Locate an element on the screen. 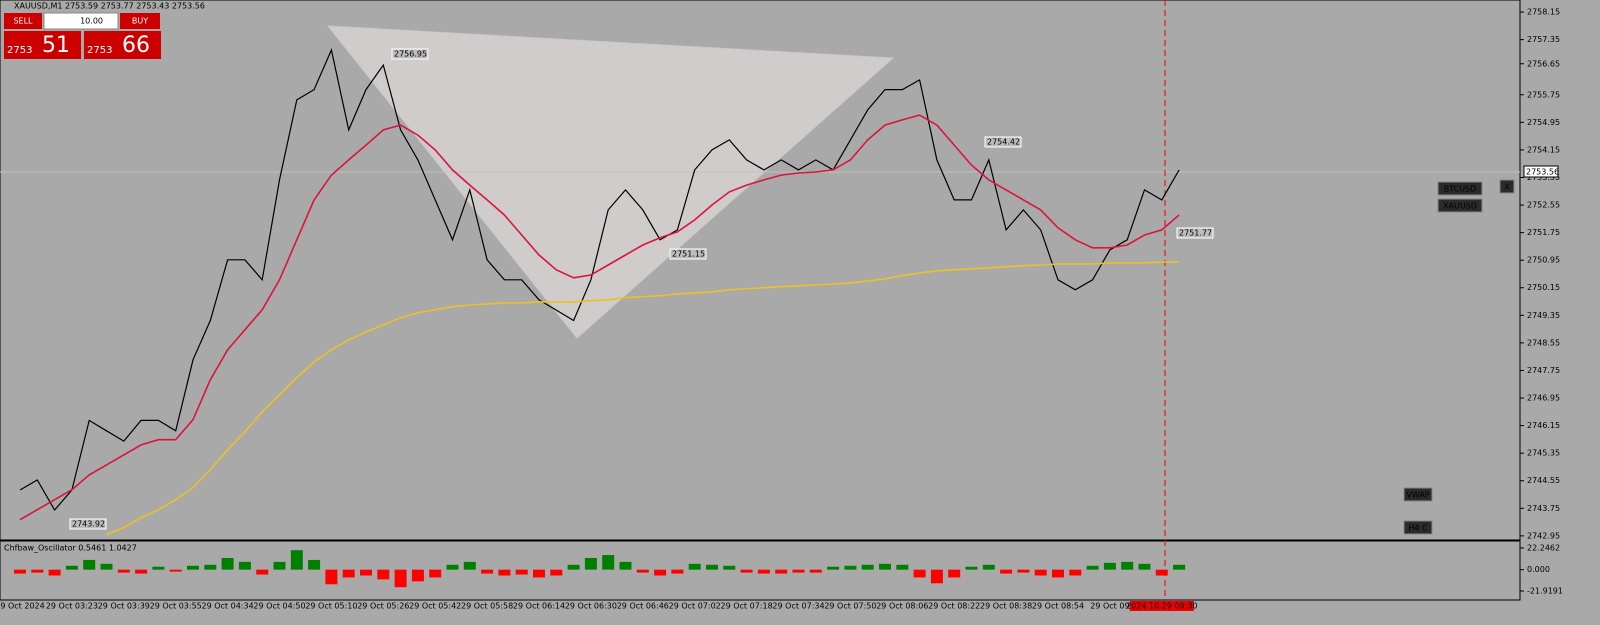  y-tick-label: 2758.15 is located at coordinates (1543, 12).